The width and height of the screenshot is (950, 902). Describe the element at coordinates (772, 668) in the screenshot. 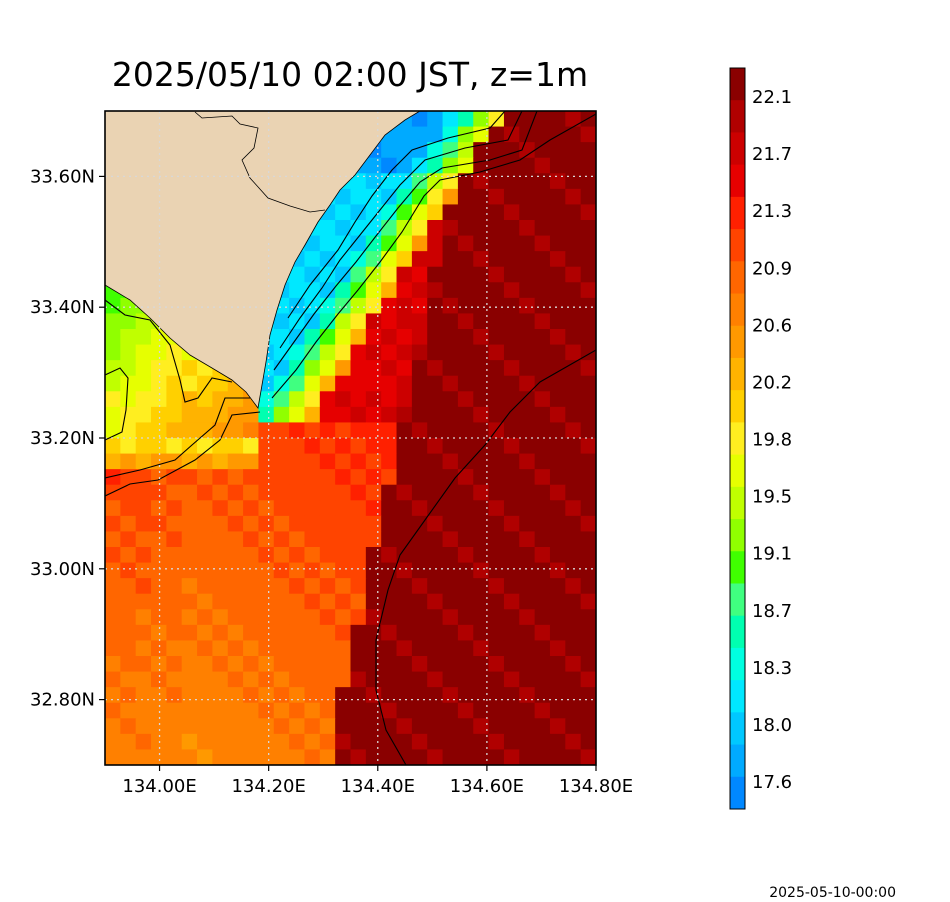

I see `colorbar-tick-label: 18.3` at that location.